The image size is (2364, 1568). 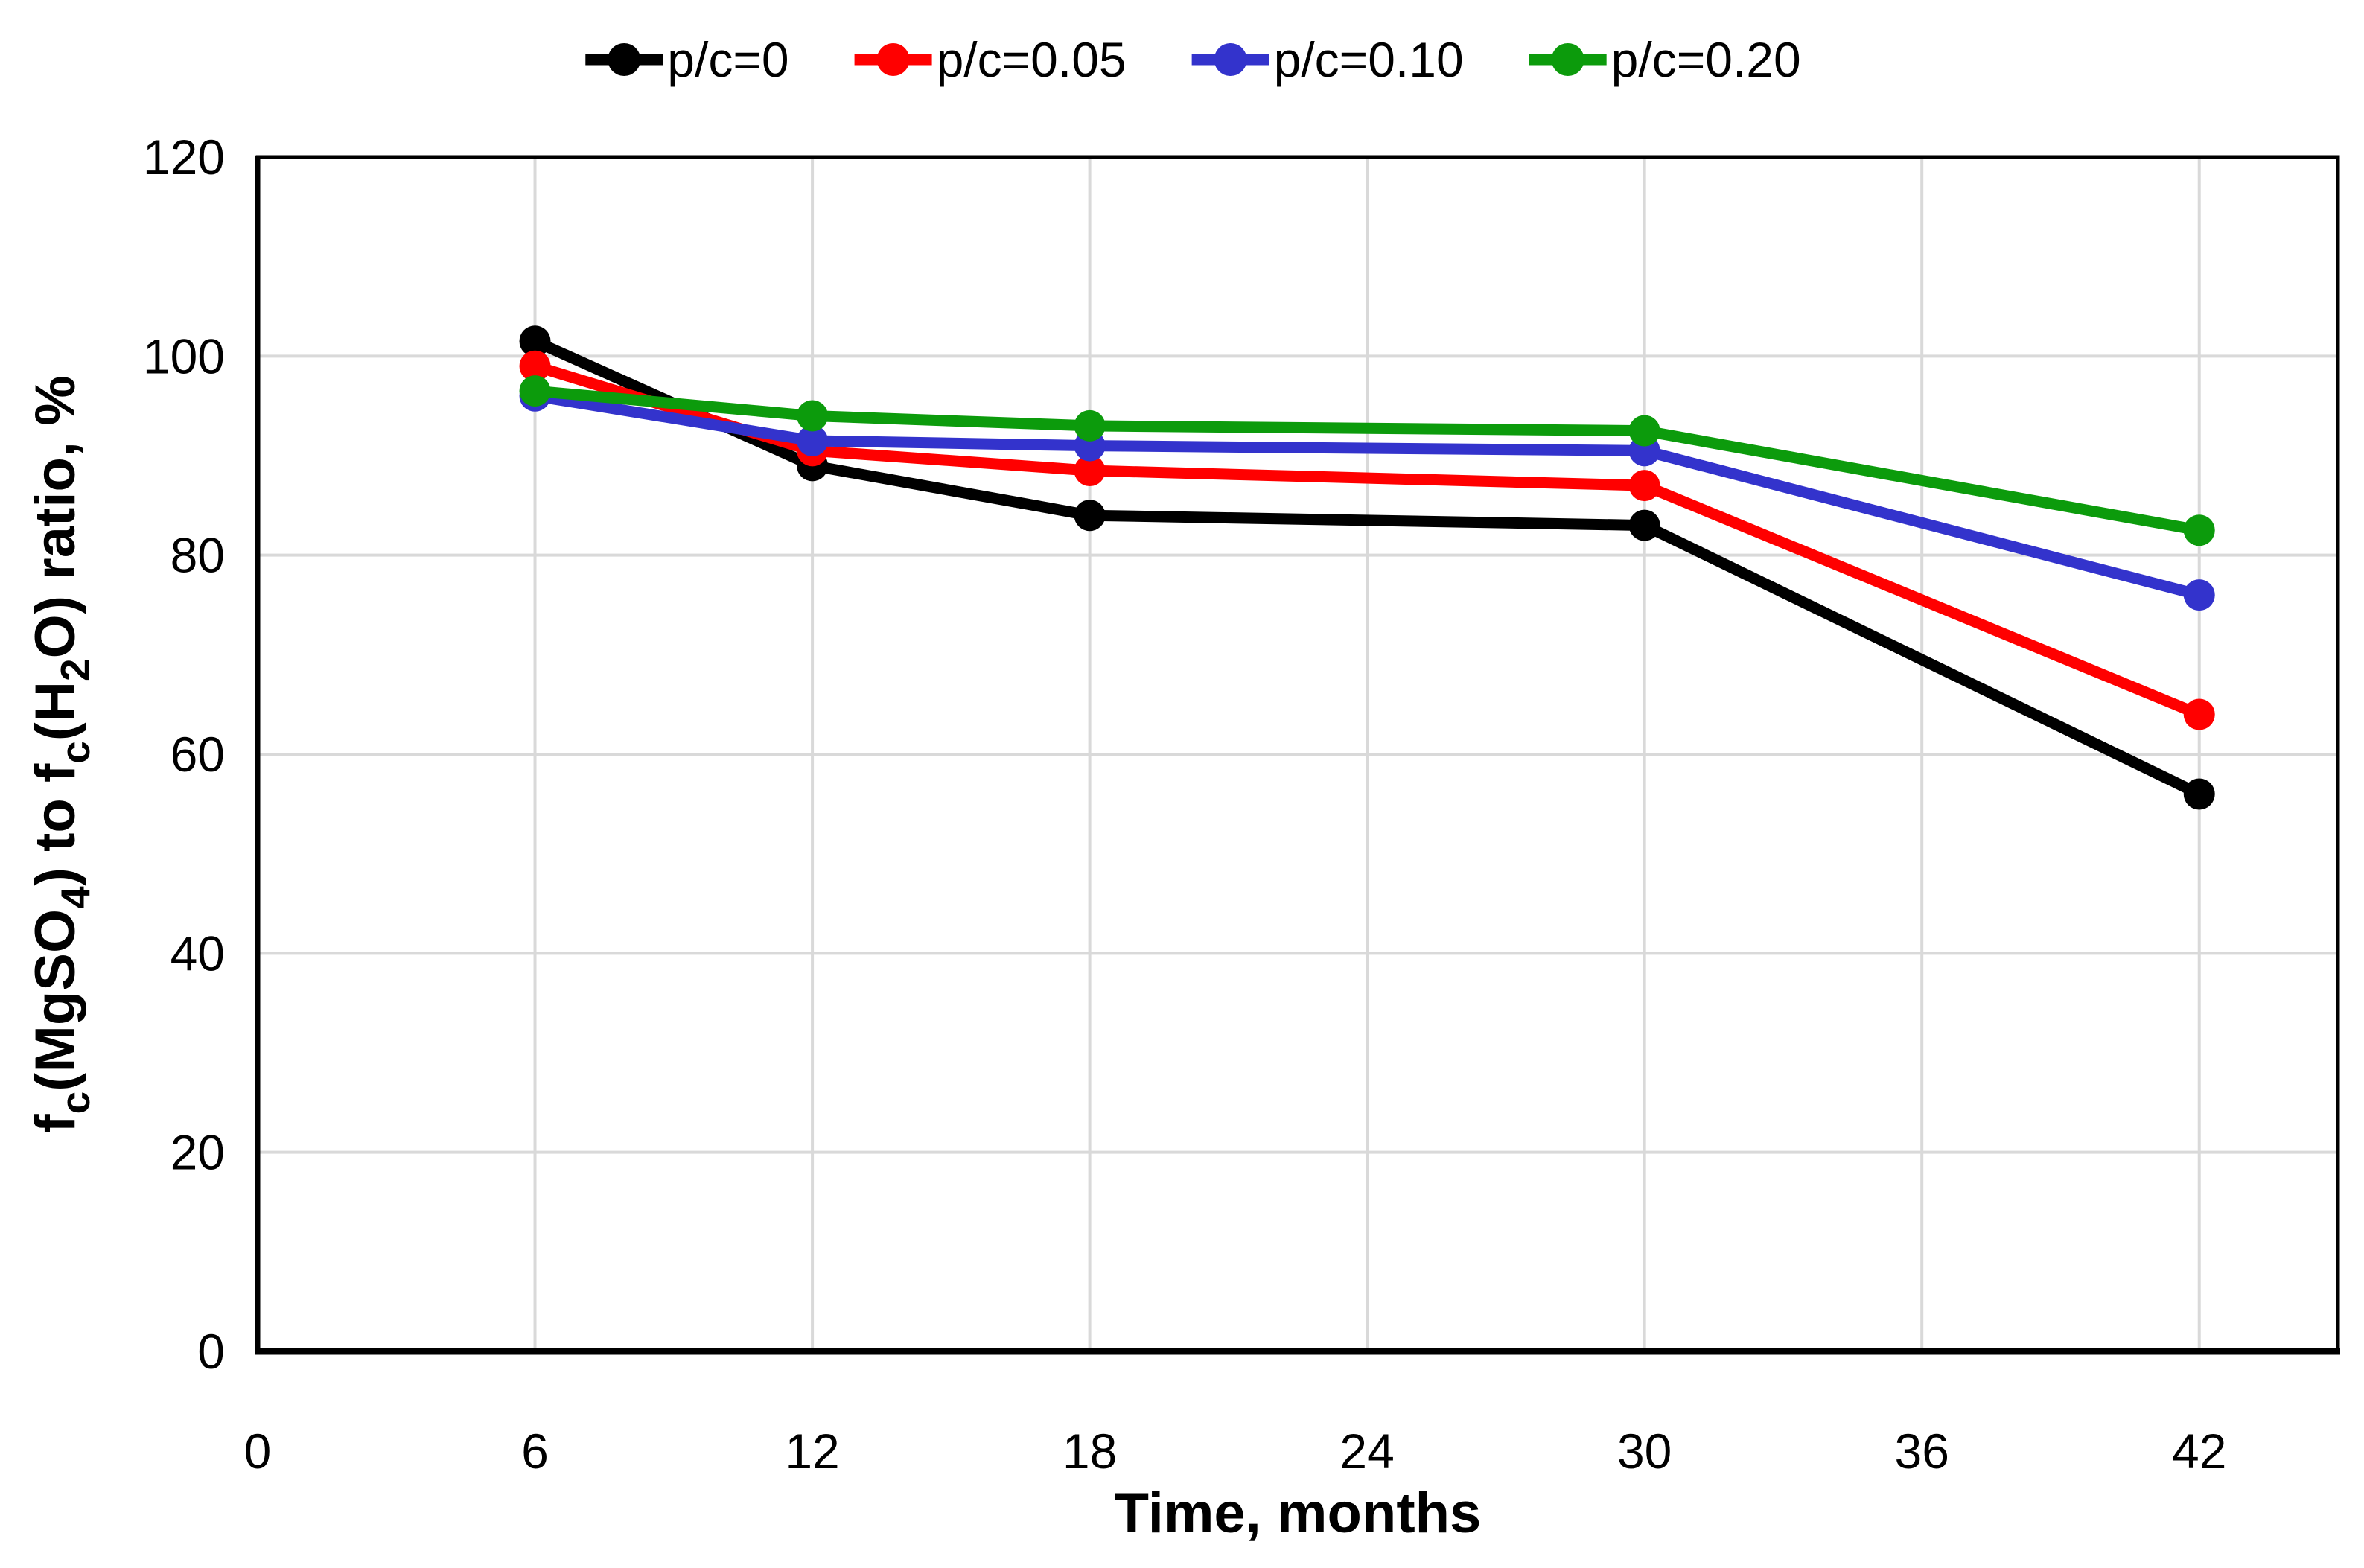 I want to click on y-tick-label: 100, so click(x=184, y=355).